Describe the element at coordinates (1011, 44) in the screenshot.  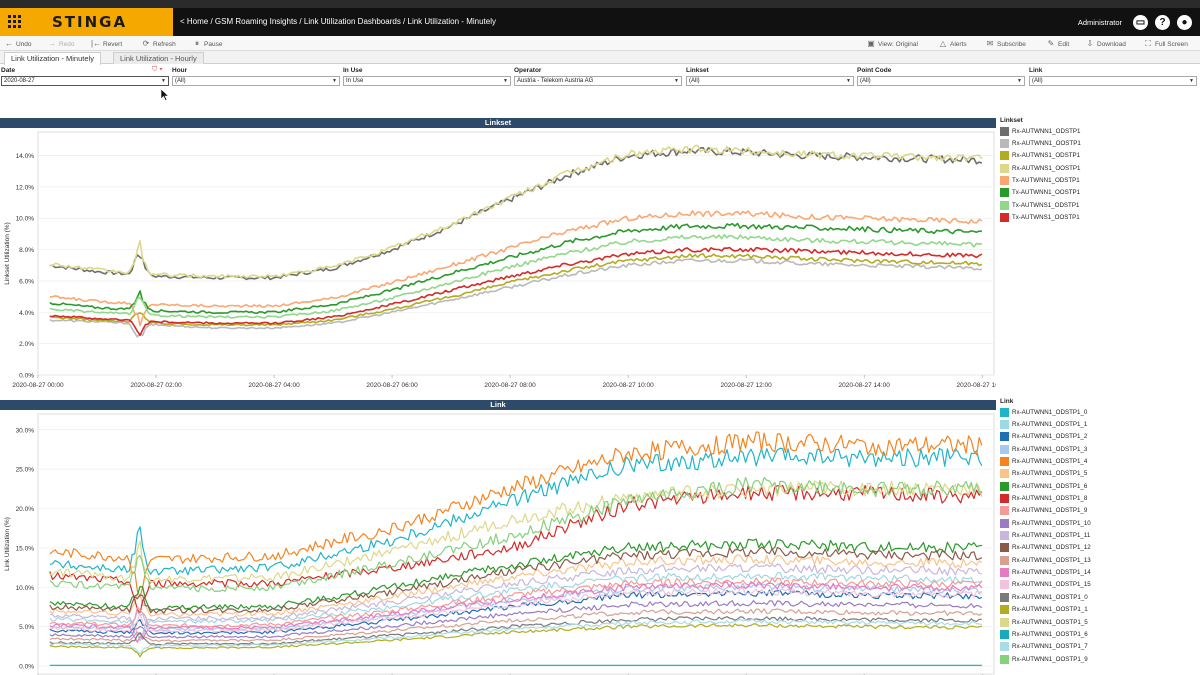
I see `subscribe-label: Subscribe` at that location.